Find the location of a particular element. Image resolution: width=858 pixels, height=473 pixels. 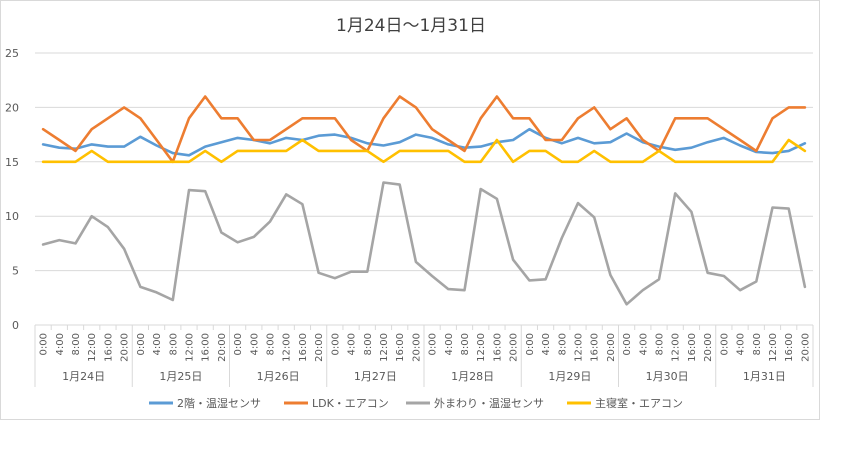

y-axis: 0 5 10 15 20 25 is located at coordinates (12, 189).